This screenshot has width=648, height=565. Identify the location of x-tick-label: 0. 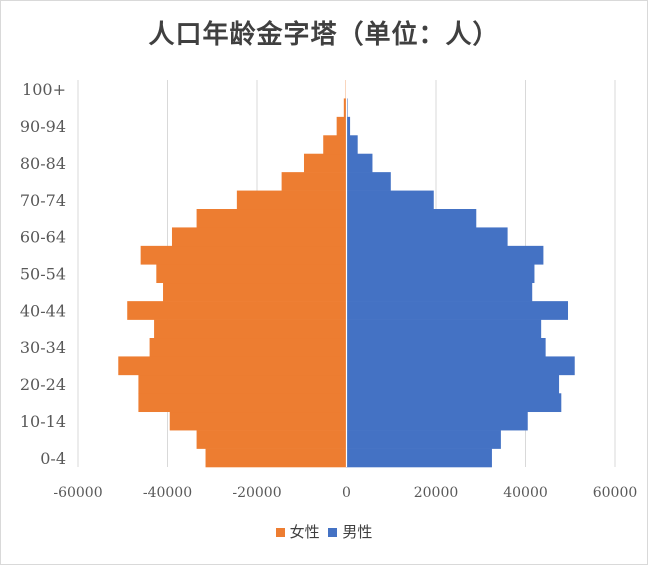
(346, 493).